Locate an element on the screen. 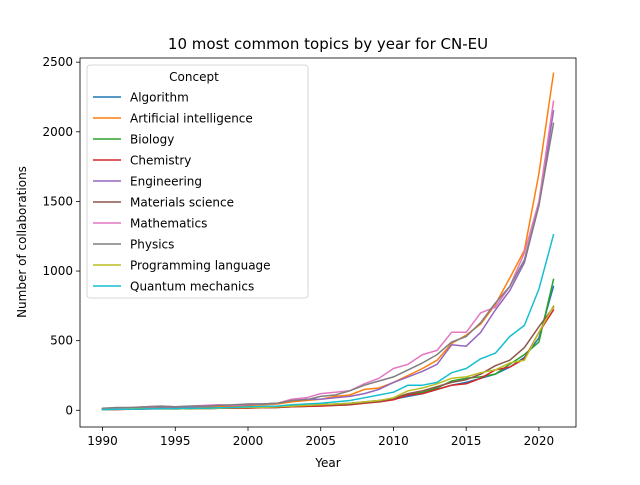 This screenshot has height=485, width=640. legend-label: Engineering is located at coordinates (166, 182).